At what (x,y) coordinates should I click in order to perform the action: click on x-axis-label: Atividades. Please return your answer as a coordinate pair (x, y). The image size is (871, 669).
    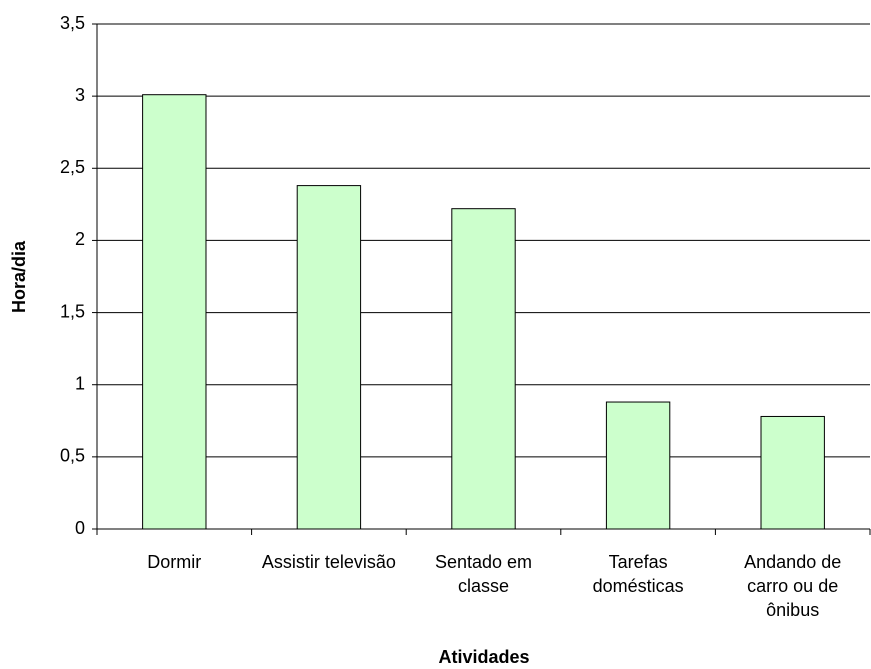
    Looking at the image, I should click on (483, 657).